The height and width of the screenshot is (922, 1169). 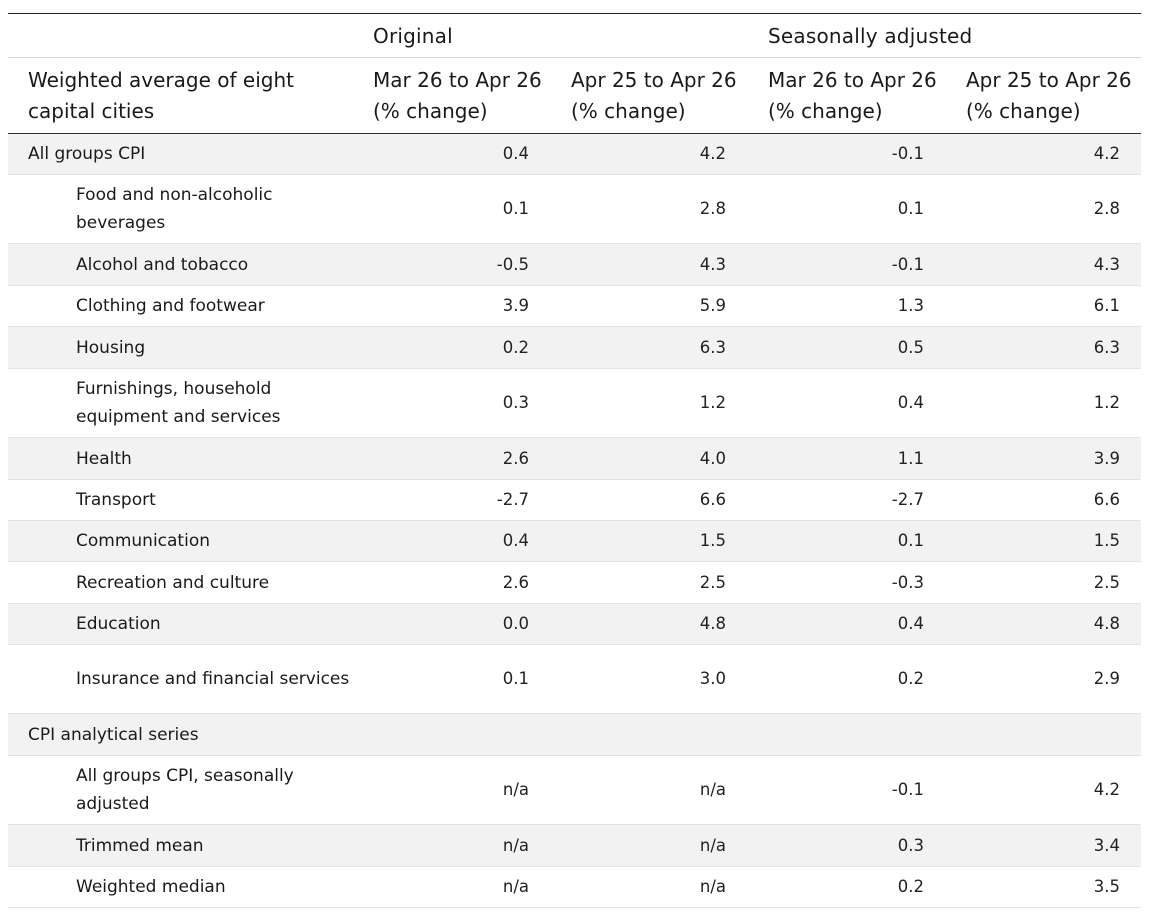 What do you see at coordinates (180, 264) in the screenshot?
I see `row-label: Alcohol and tobacco` at bounding box center [180, 264].